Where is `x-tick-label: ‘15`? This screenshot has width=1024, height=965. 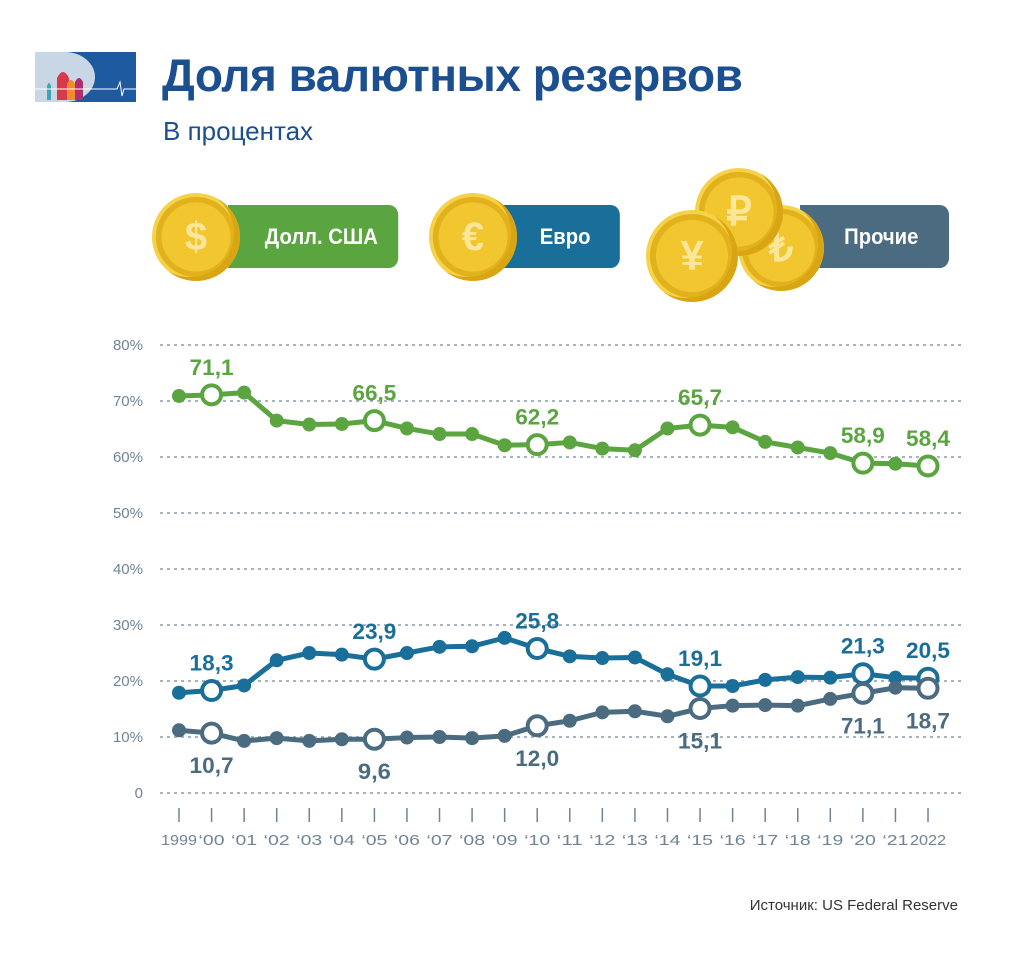 x-tick-label: ‘15 is located at coordinates (700, 840).